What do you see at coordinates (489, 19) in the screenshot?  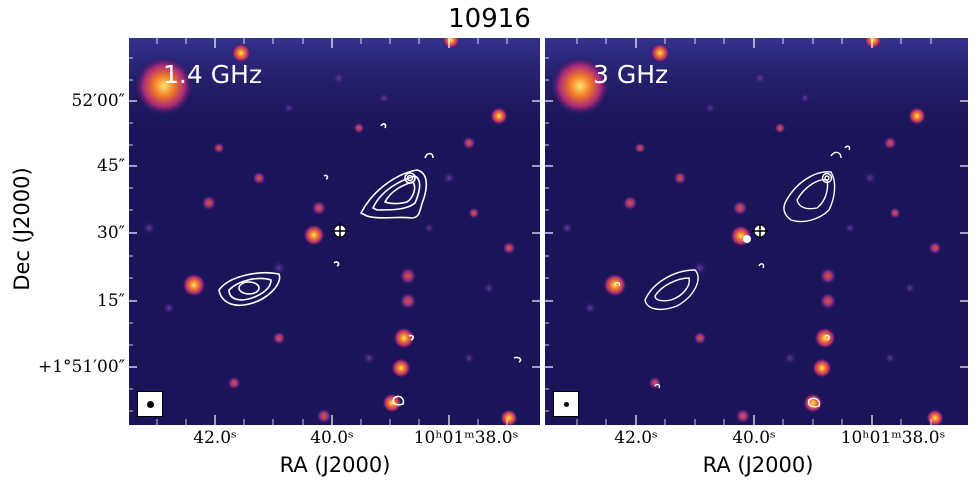 I see `figure-title: 10916` at bounding box center [489, 19].